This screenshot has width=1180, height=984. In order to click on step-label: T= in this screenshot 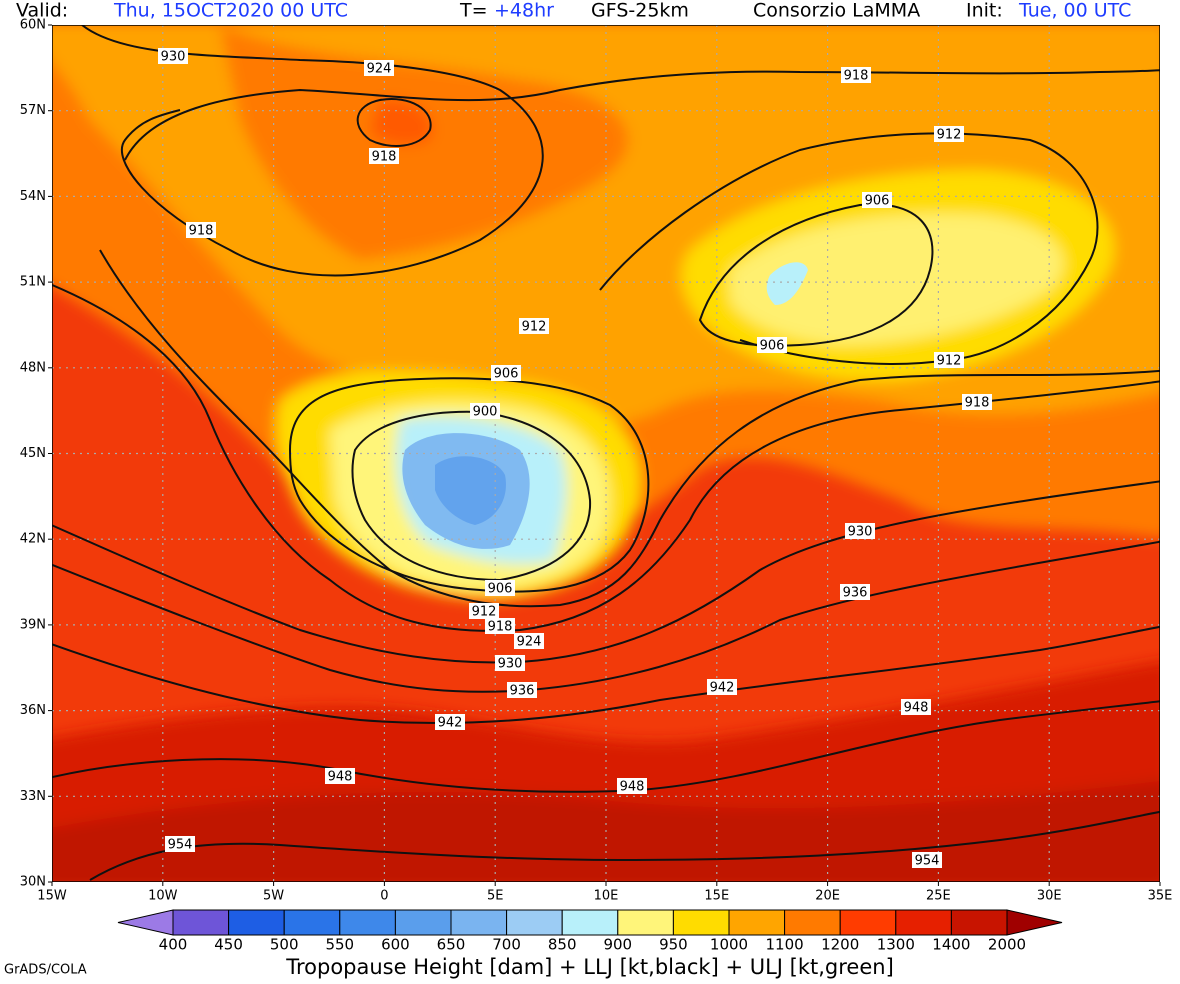, I will do `click(473, 11)`.